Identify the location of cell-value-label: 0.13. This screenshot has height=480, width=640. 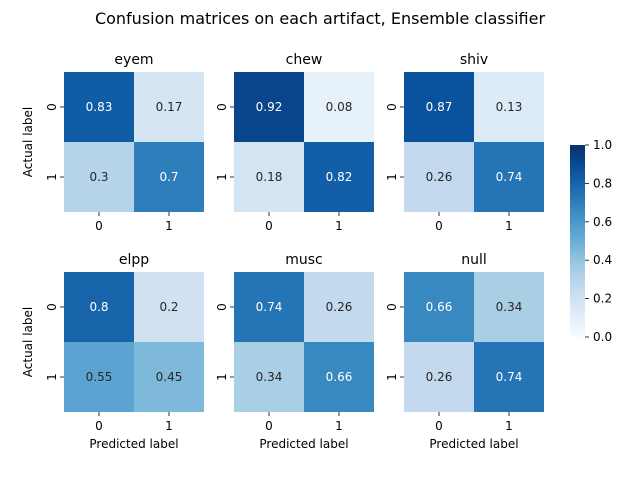
(509, 107).